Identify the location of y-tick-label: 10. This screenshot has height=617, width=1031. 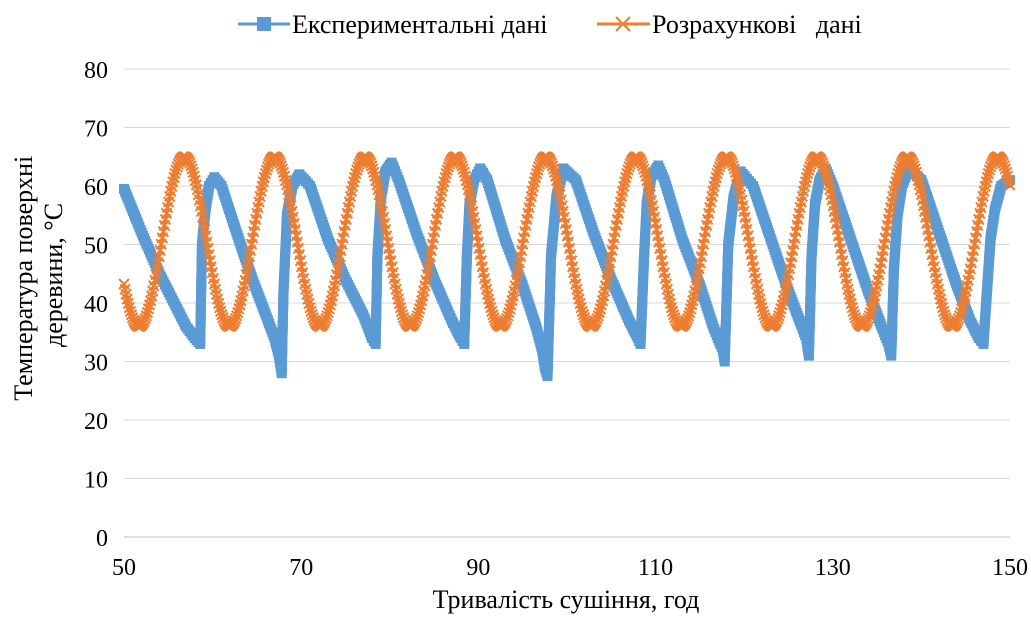
(96, 481).